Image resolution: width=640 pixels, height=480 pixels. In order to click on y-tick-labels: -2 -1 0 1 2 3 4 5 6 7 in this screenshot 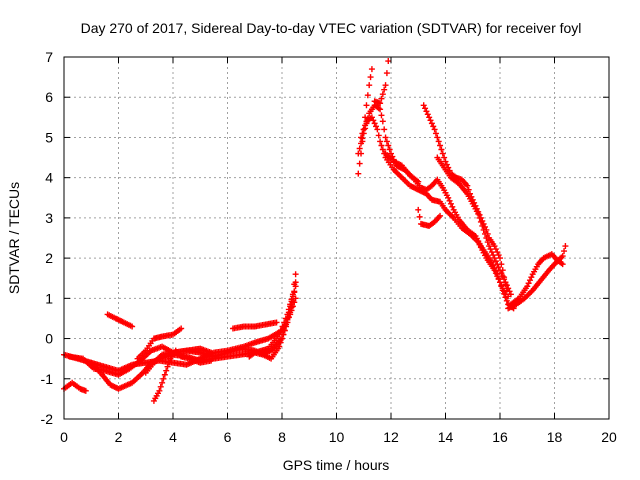, I will do `click(47, 238)`.